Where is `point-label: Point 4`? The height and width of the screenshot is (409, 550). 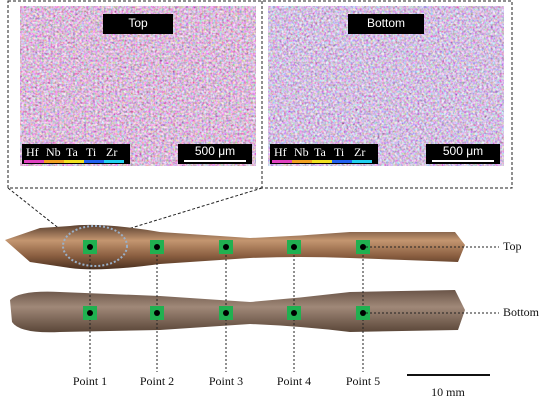 point-label: Point 4 is located at coordinates (294, 381).